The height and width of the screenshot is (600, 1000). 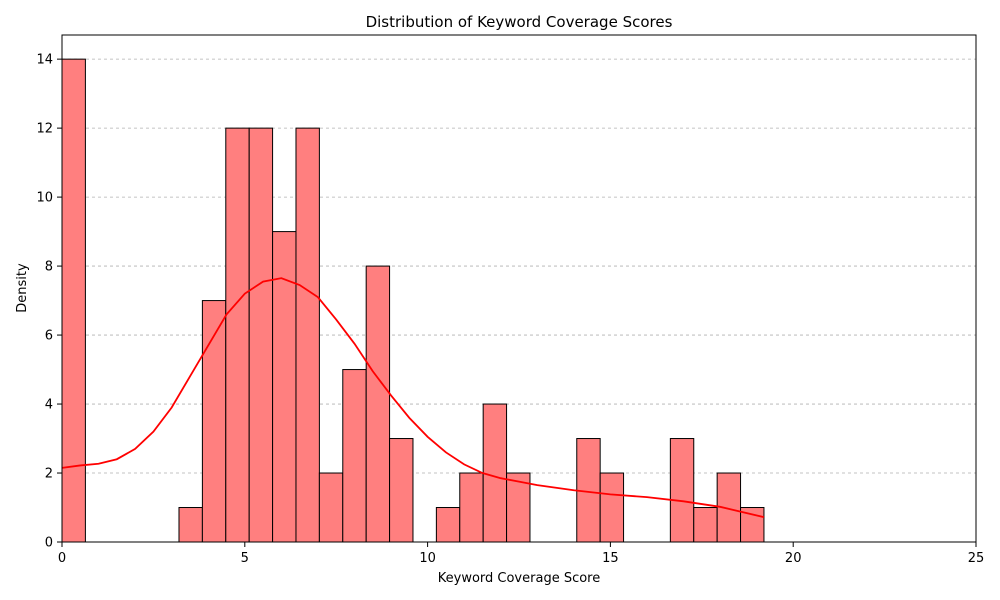 What do you see at coordinates (519, 22) in the screenshot?
I see `chart-title: Distribution of Keyword Coverage Scores` at bounding box center [519, 22].